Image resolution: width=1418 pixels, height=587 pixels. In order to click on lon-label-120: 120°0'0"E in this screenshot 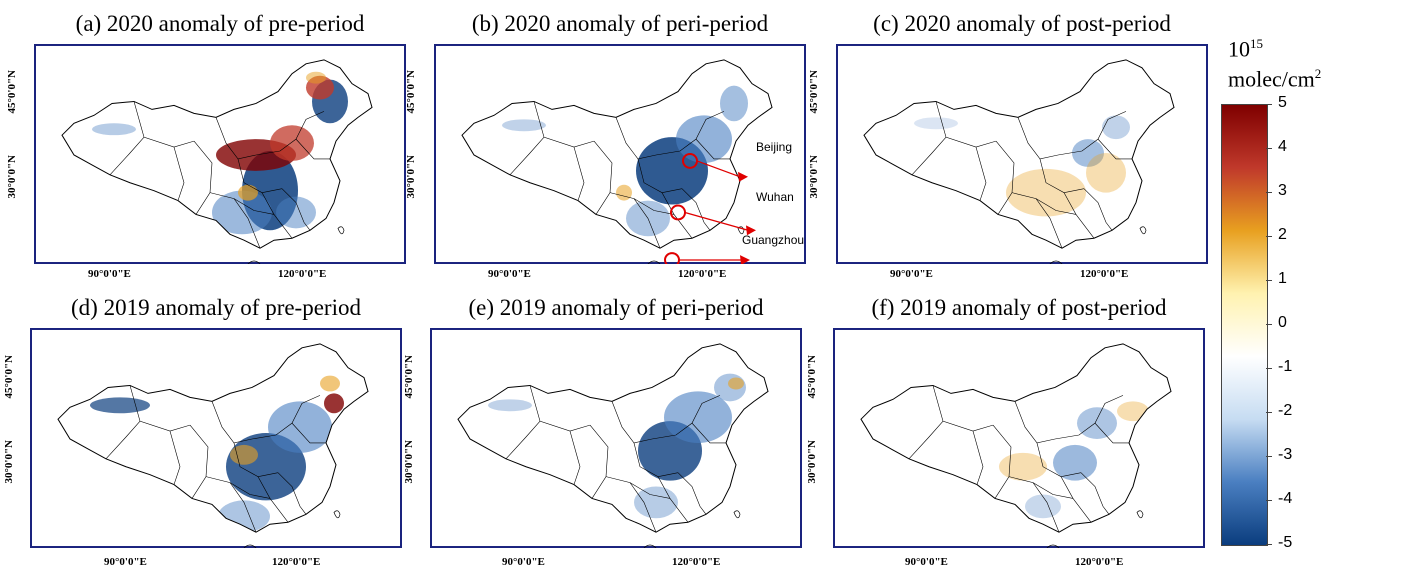, I will do `click(1104, 274)`.